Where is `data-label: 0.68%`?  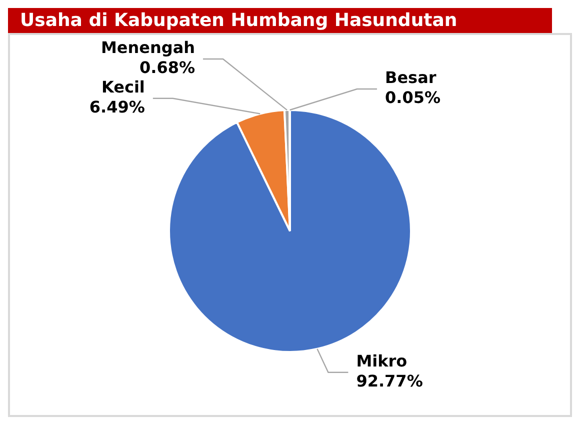 data-label: 0.68% is located at coordinates (167, 68).